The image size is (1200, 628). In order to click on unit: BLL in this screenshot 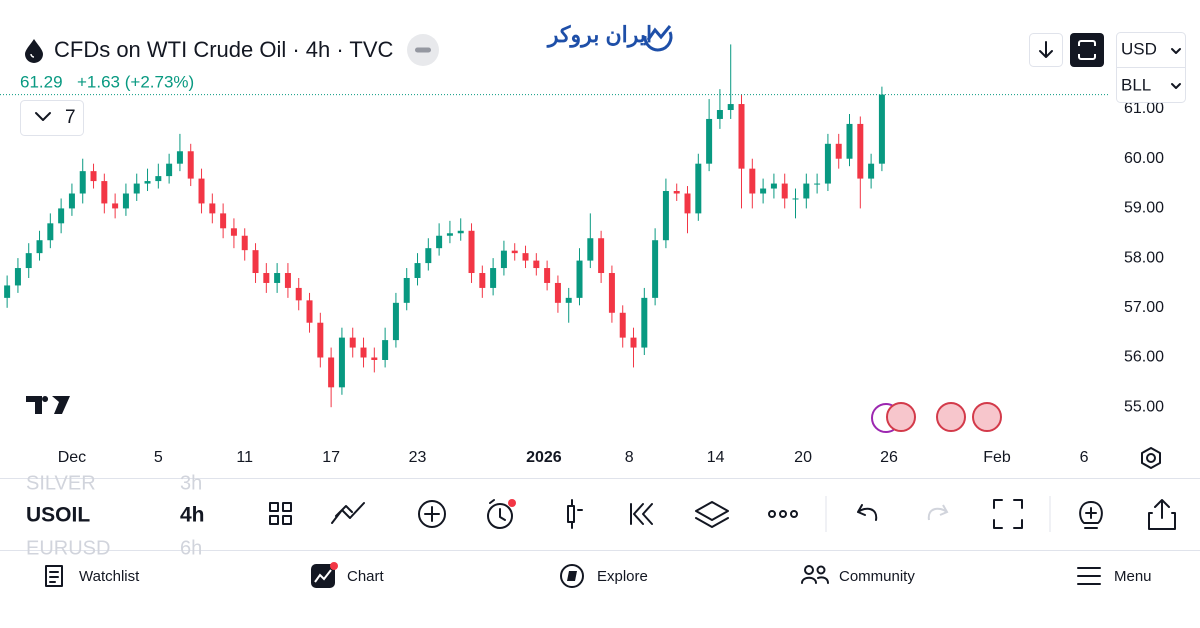, I will do `click(1136, 84)`.